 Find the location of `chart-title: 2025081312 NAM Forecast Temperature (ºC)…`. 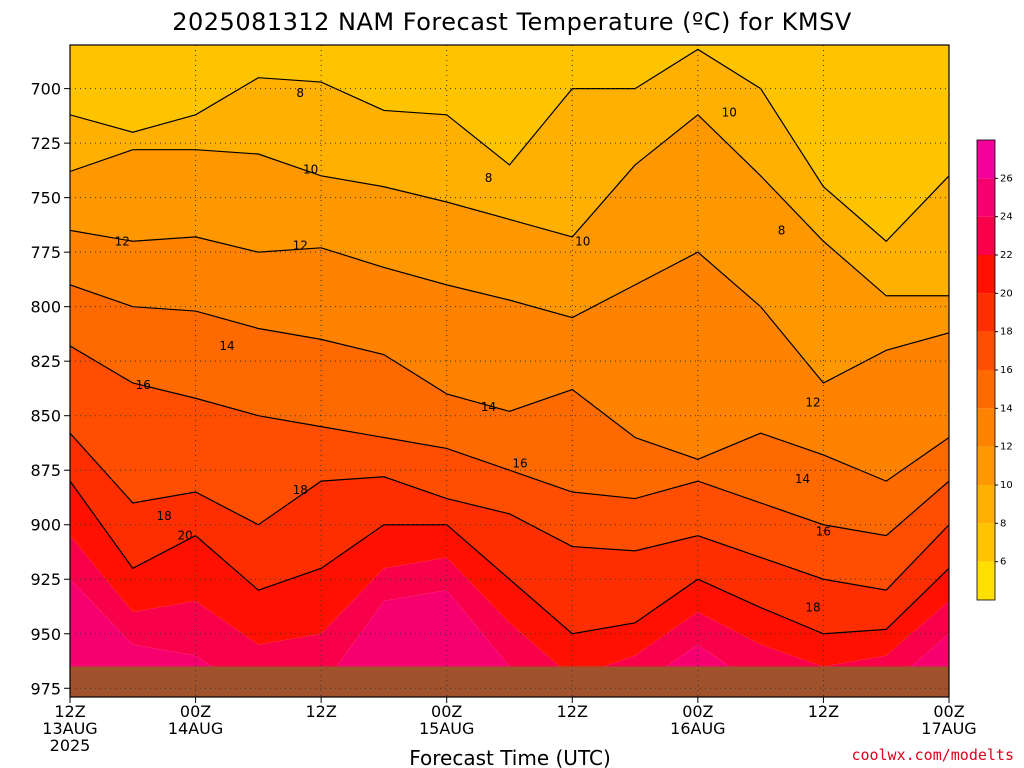

chart-title: 2025081312 NAM Forecast Temperature (ºC)… is located at coordinates (512, 22).